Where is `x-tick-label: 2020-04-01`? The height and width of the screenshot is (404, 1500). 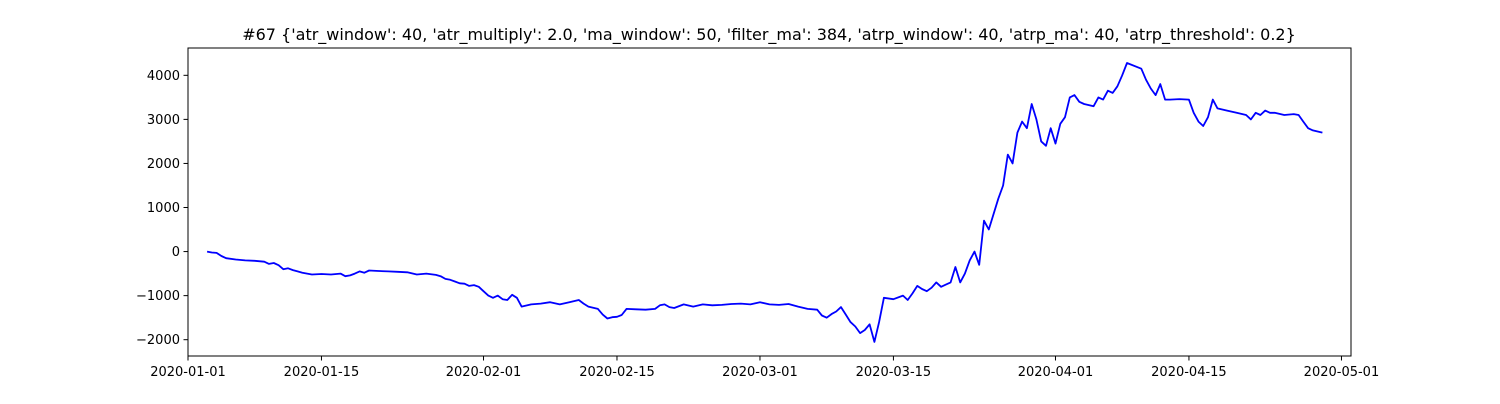 x-tick-label: 2020-04-01 is located at coordinates (1056, 372).